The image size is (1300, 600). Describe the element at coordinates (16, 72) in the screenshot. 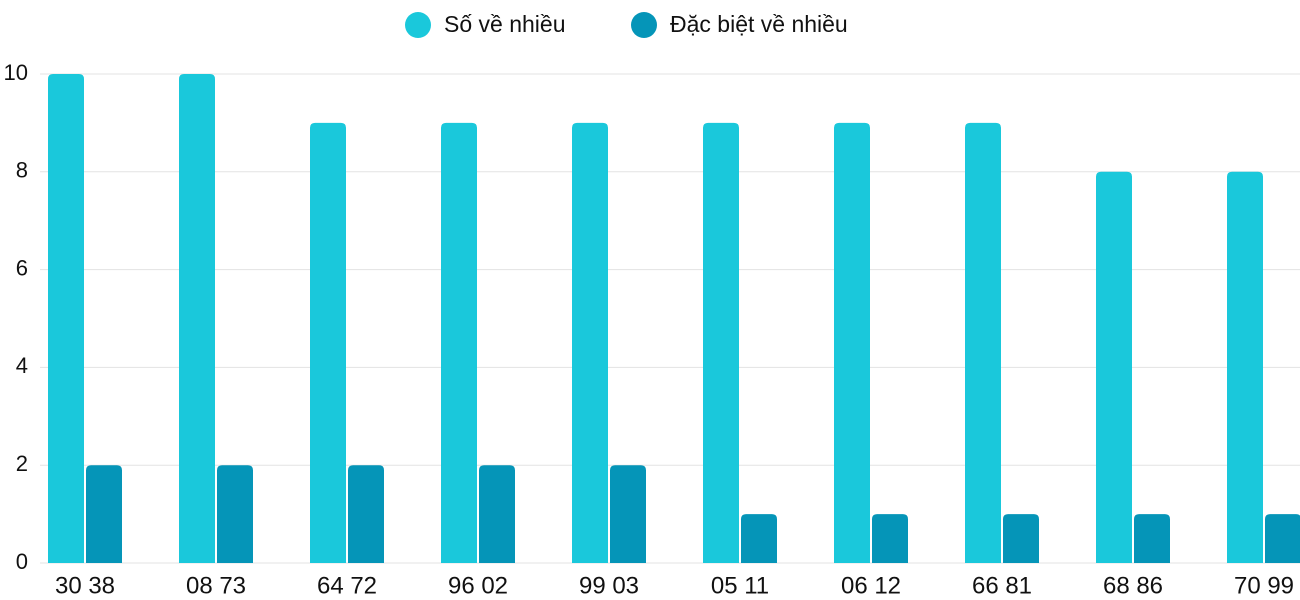

I see `y-tick-label: 10` at that location.